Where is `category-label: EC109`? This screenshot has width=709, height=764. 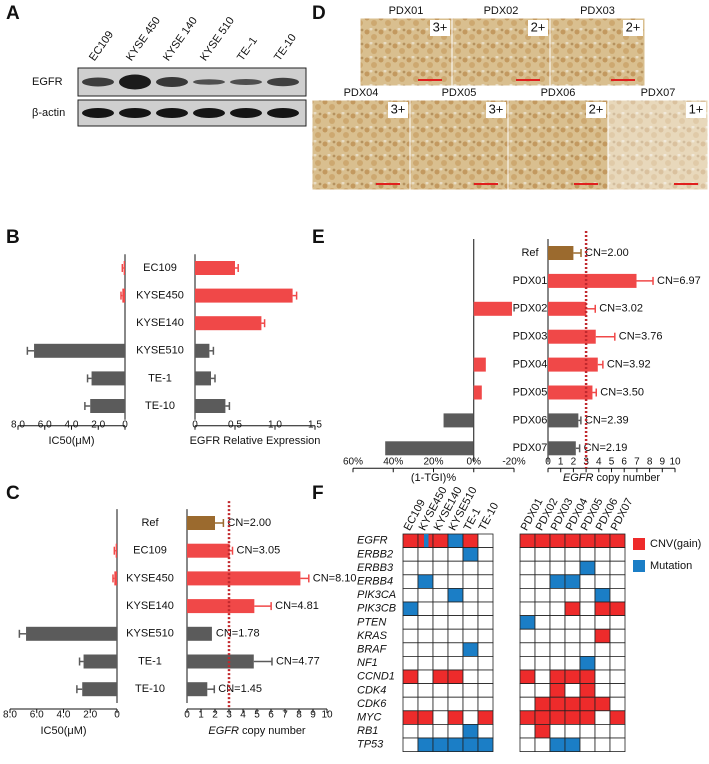 category-label: EC109 is located at coordinates (150, 551).